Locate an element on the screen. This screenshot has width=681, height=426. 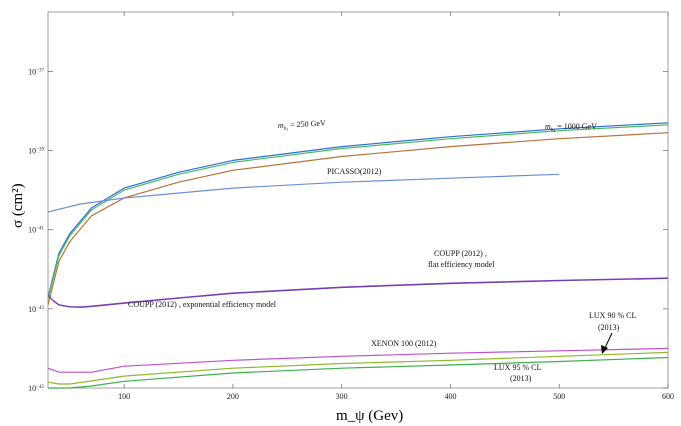
x-tick-label: 600 is located at coordinates (668, 396).